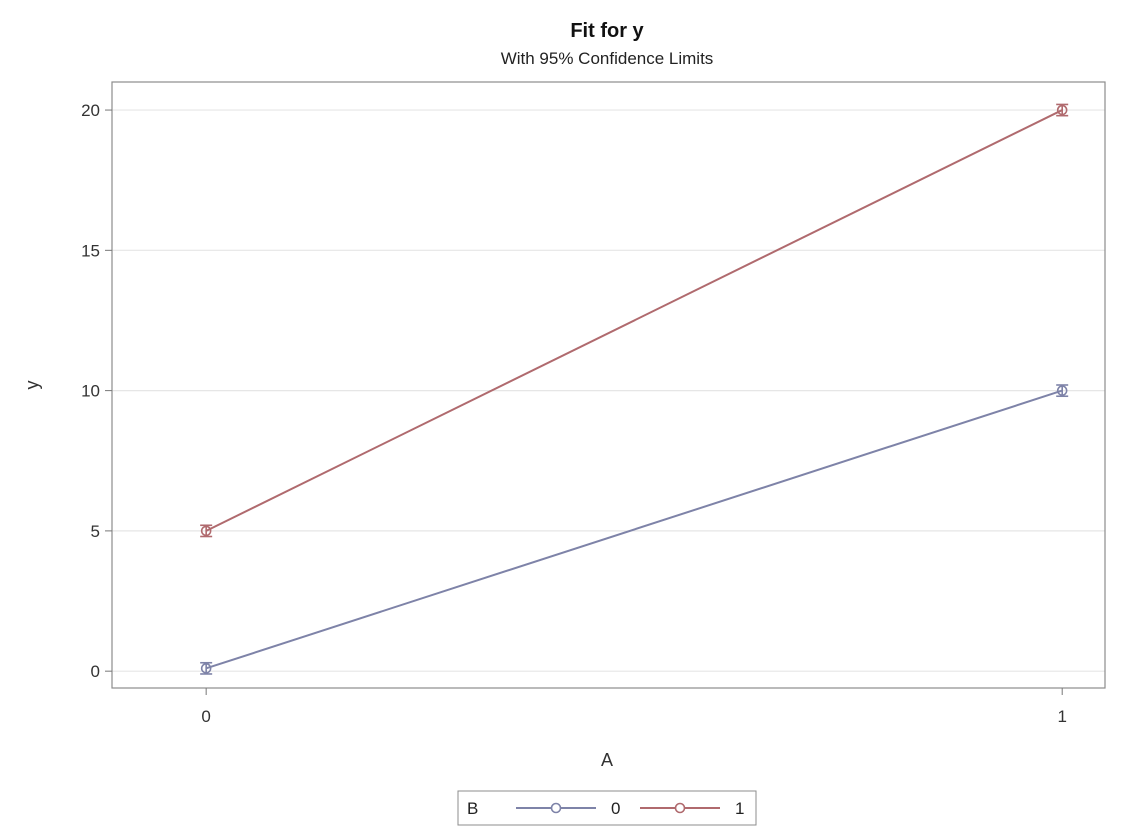 The image size is (1123, 838). What do you see at coordinates (615, 808) in the screenshot?
I see `legend-label-0: 0` at bounding box center [615, 808].